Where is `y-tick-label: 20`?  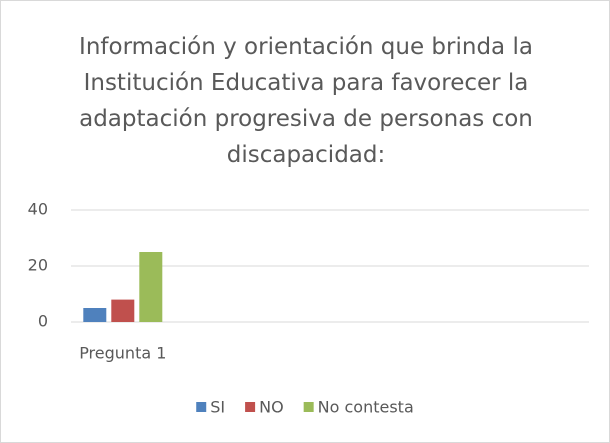
y-tick-label: 20 is located at coordinates (38, 265).